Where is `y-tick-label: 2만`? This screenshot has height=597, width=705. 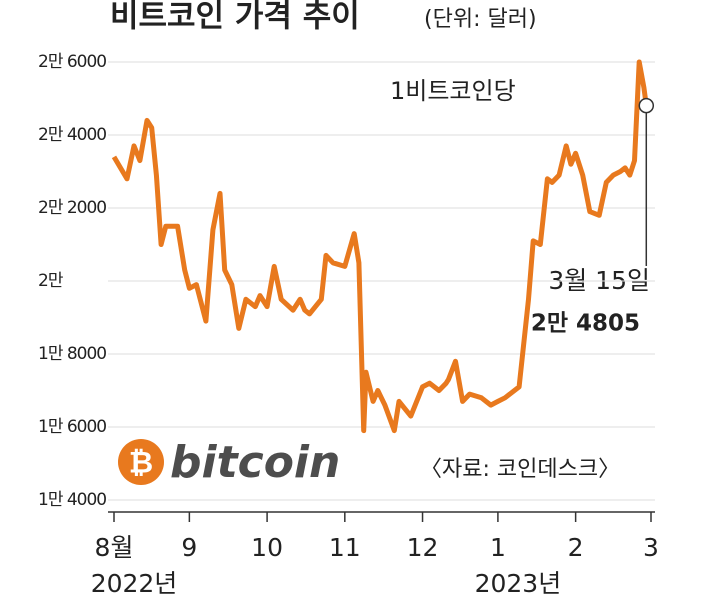 y-tick-label: 2만 is located at coordinates (51, 281).